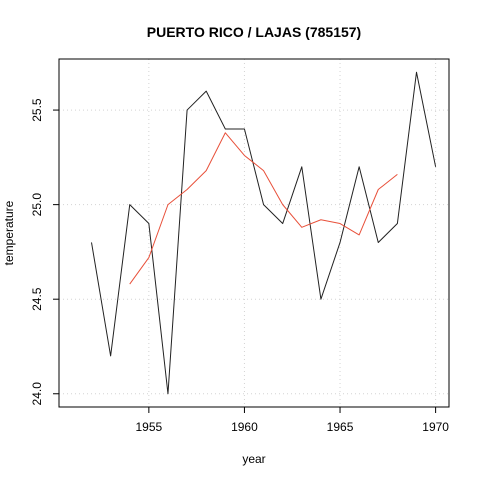  What do you see at coordinates (37, 110) in the screenshot?
I see `y-tick-label: 25.5` at bounding box center [37, 110].